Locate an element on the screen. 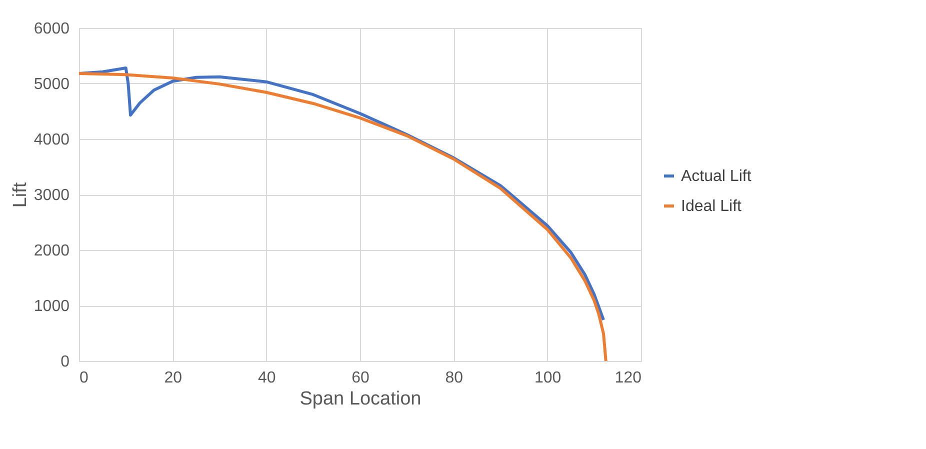  y-tick-label: 4000 is located at coordinates (52, 140).